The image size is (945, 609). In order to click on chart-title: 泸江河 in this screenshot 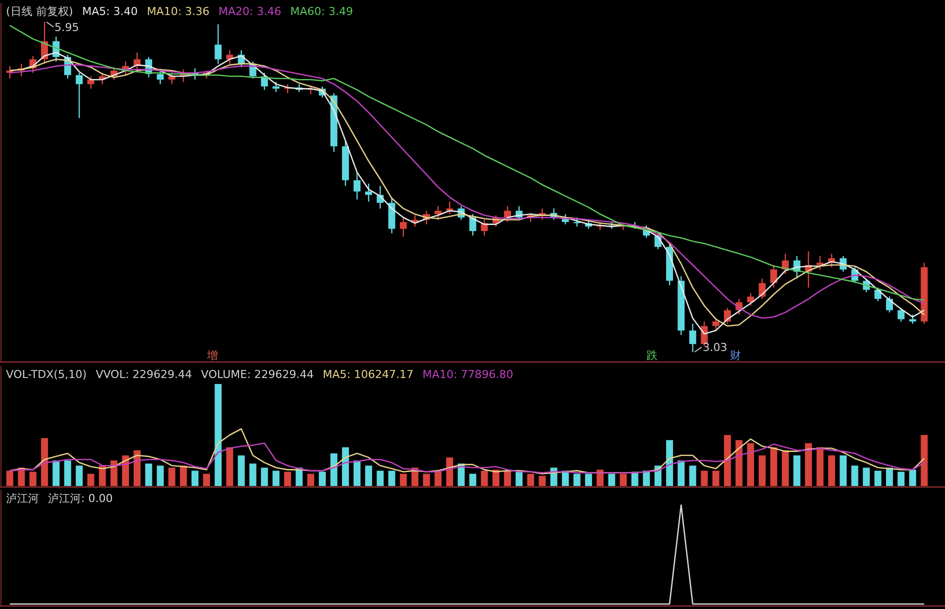, I will do `click(22, 498)`.